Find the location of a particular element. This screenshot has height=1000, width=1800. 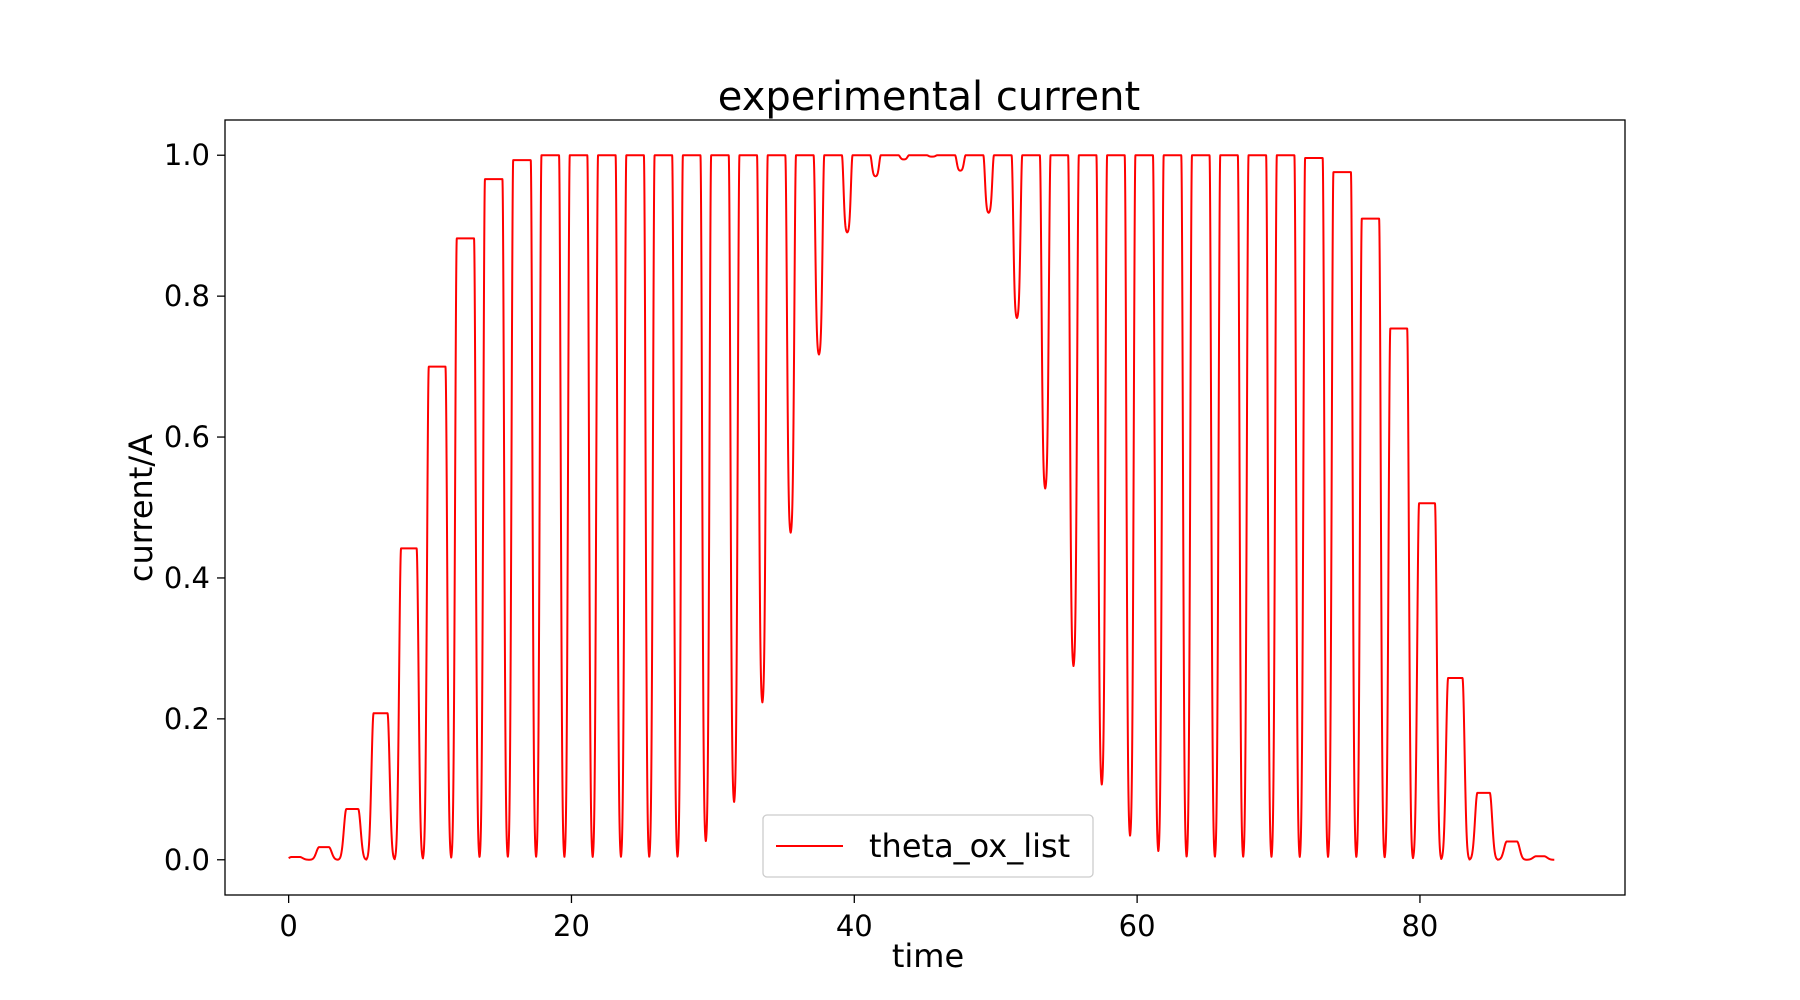

legend: theta_ox_list is located at coordinates (928, 846).